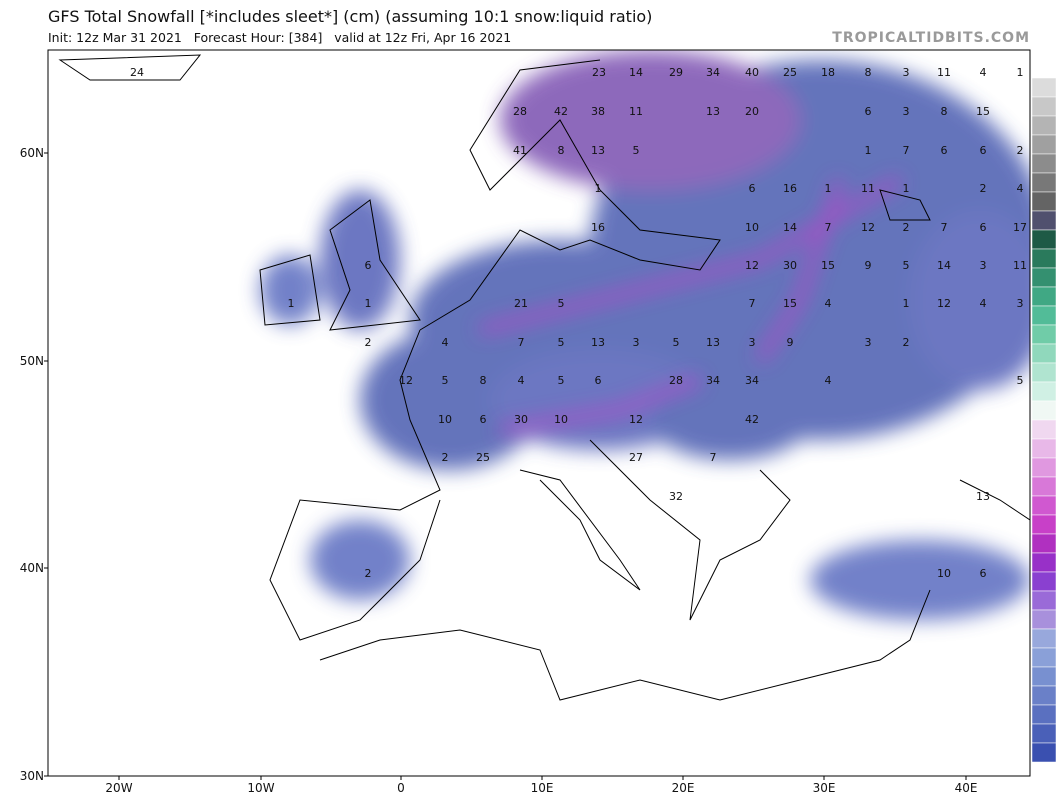 The height and width of the screenshot is (801, 1062). What do you see at coordinates (752, 72) in the screenshot?
I see `snow-amount: 40` at bounding box center [752, 72].